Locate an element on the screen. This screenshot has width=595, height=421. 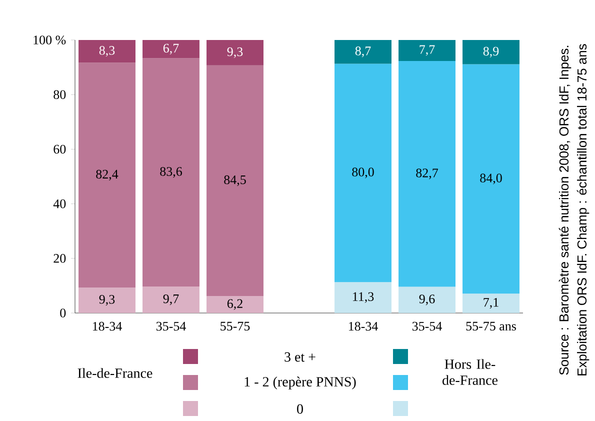
text: 0 is located at coordinates (300, 409).